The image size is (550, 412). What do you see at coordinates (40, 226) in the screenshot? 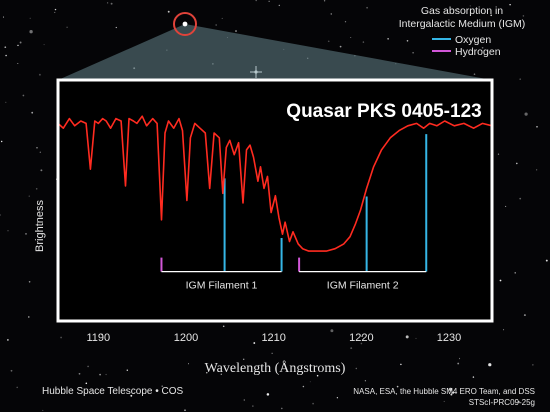
I see `y-axis-label: Brightness` at bounding box center [40, 226].